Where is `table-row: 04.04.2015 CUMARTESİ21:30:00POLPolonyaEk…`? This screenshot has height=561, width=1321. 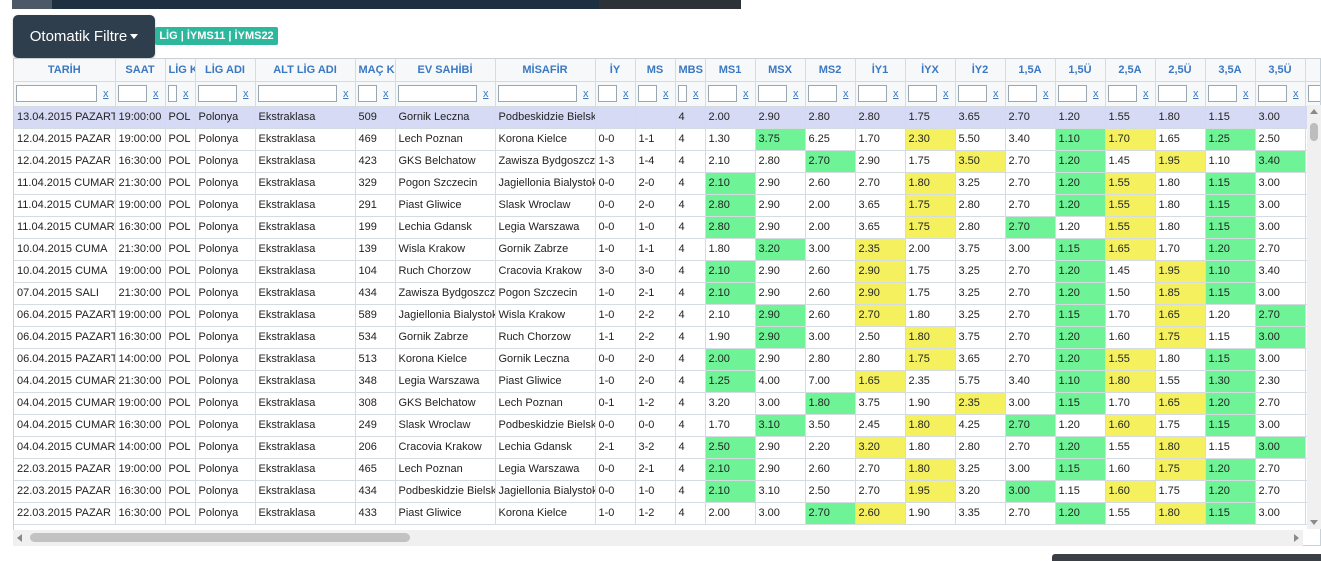 table-row: 04.04.2015 CUMARTESİ21:30:00POLPolonyaEk… is located at coordinates (667, 381).